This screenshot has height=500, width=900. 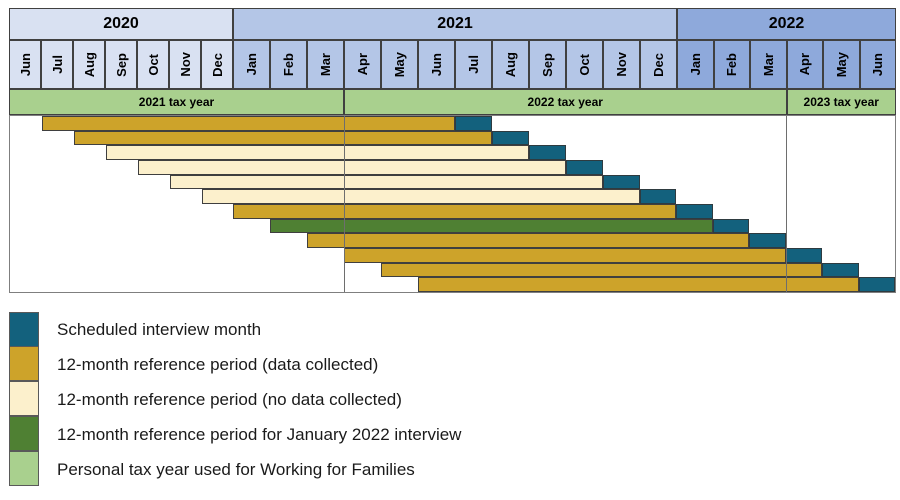 I want to click on month-cell-jun-2021: Jun, so click(x=436, y=64).